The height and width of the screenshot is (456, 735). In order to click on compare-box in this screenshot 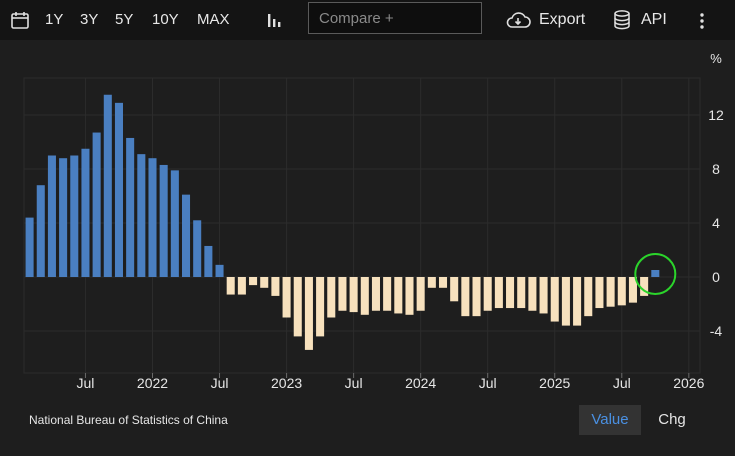, I will do `click(395, 18)`.